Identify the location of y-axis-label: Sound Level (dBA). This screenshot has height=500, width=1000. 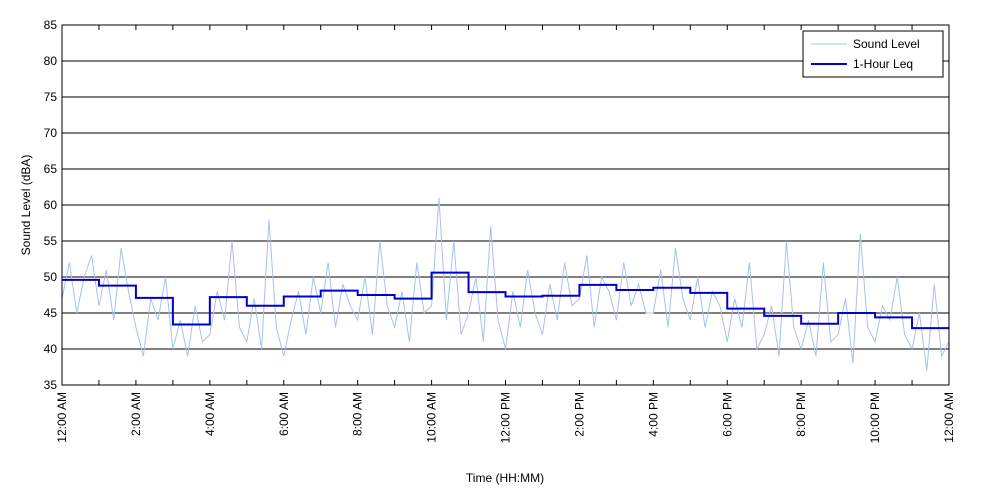
(26, 205).